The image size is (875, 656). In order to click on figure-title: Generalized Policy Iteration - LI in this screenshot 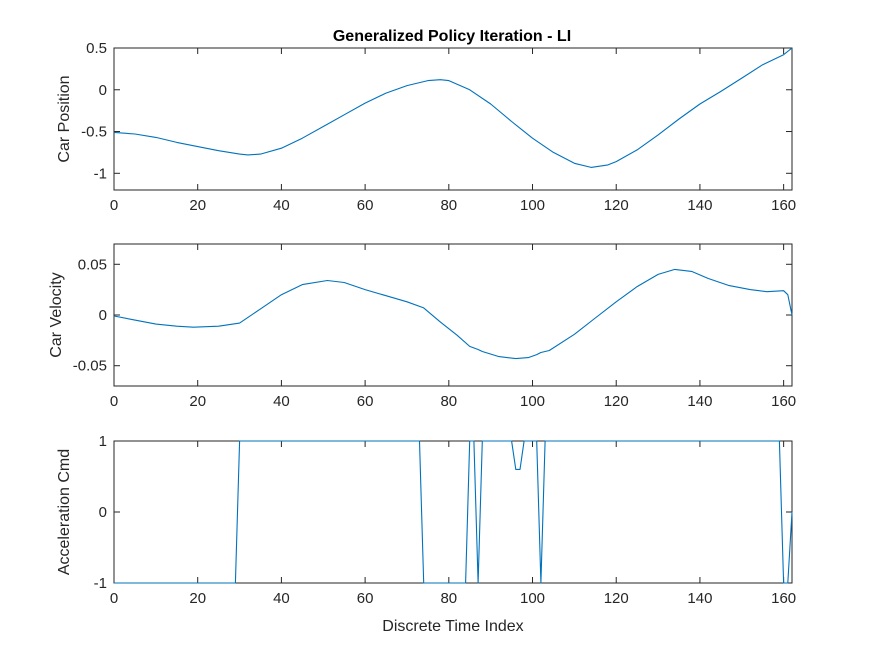, I will do `click(452, 36)`.